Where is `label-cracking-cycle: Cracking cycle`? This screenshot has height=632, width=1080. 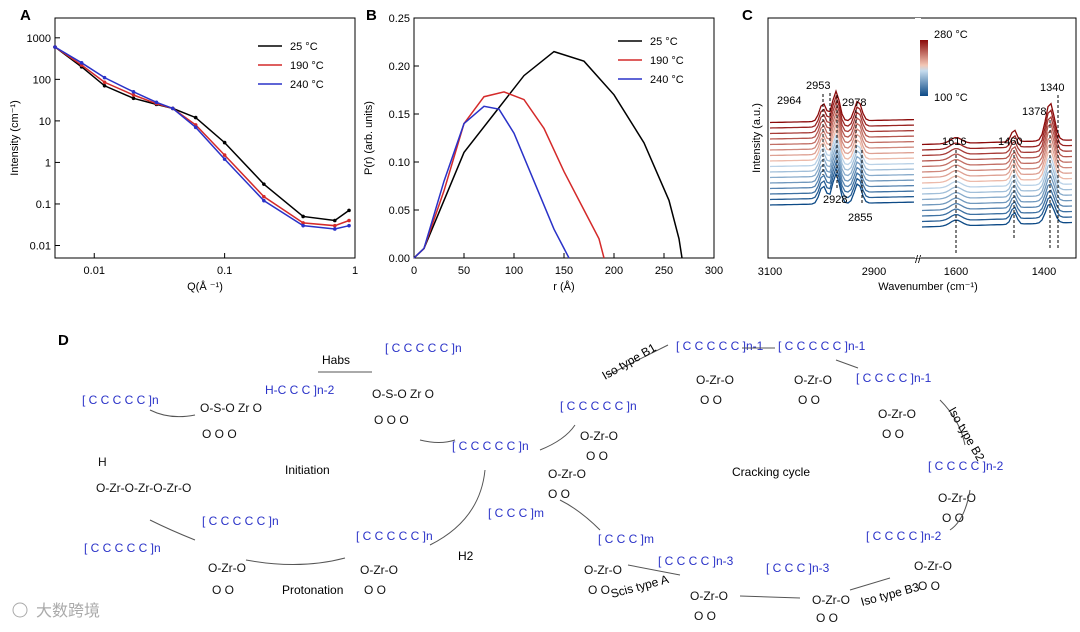 label-cracking-cycle: Cracking cycle is located at coordinates (771, 472).